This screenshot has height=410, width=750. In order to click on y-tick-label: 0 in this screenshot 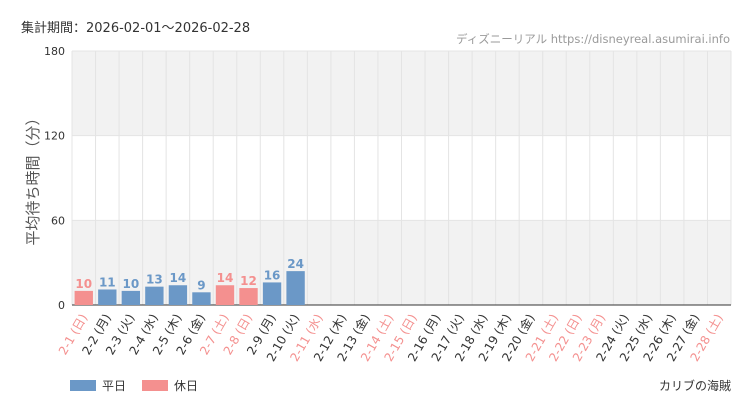, I will do `click(61, 305)`.